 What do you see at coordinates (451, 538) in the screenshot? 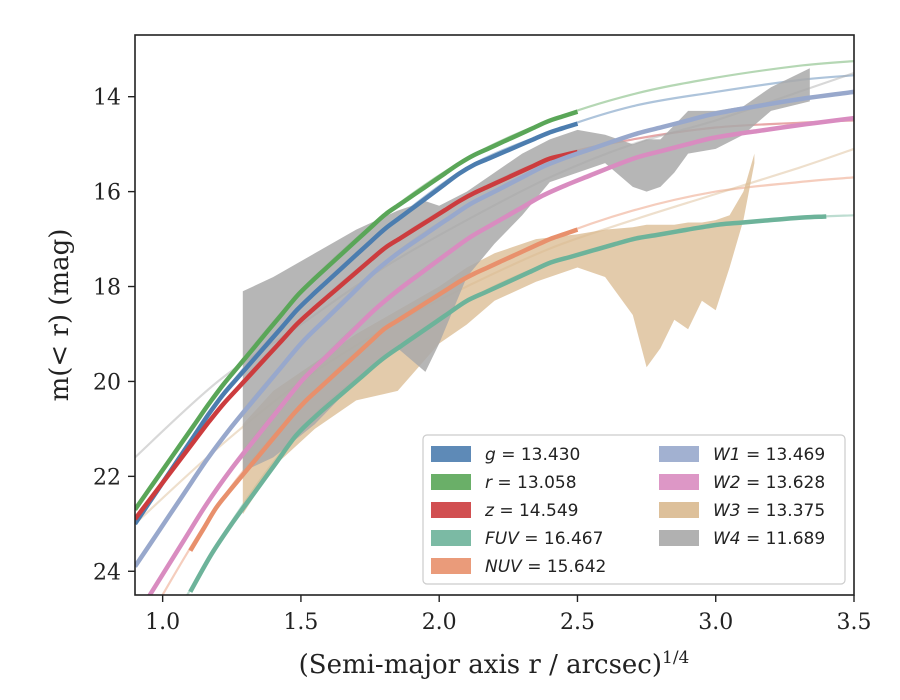
I see `legend-swatch-fuv` at bounding box center [451, 538].